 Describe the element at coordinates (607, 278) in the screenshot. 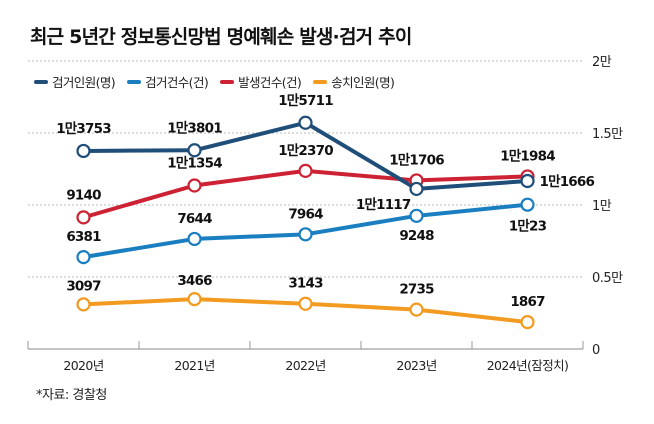

I see `y-tick-label: 0.5만` at that location.